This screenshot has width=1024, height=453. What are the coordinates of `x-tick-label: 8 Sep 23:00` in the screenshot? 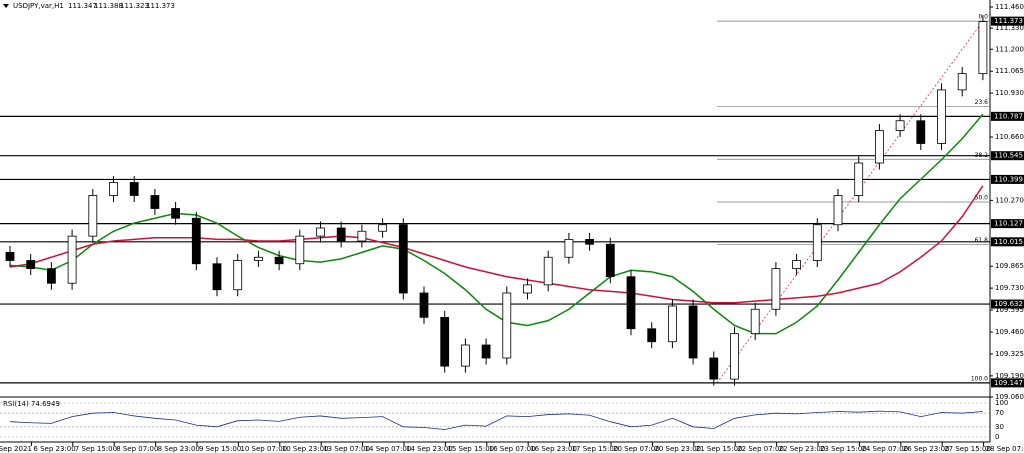 It's located at (179, 449).